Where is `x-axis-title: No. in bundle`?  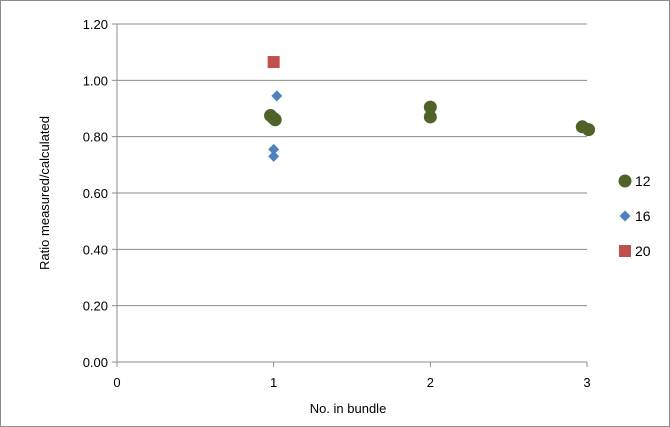 x-axis-title: No. in bundle is located at coordinates (348, 408).